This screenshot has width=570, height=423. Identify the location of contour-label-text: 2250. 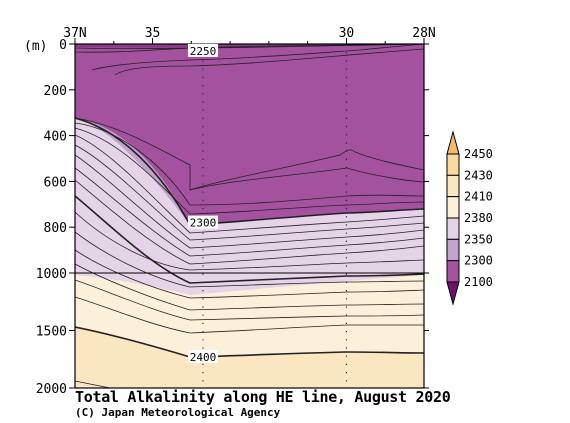
(203, 51).